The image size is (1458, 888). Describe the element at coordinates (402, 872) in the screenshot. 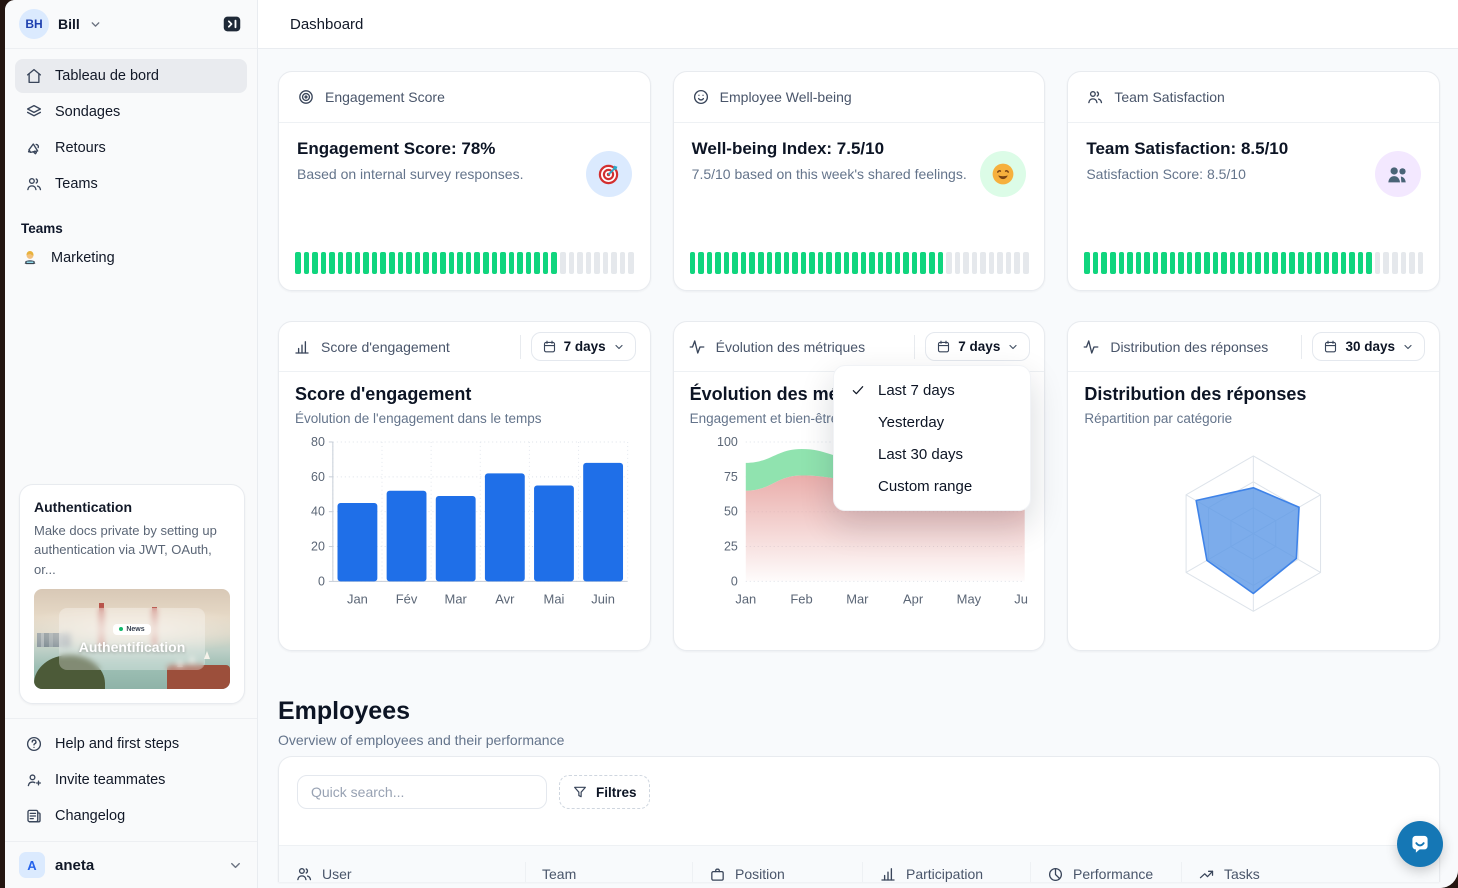

I see `column-header-user: User` at that location.